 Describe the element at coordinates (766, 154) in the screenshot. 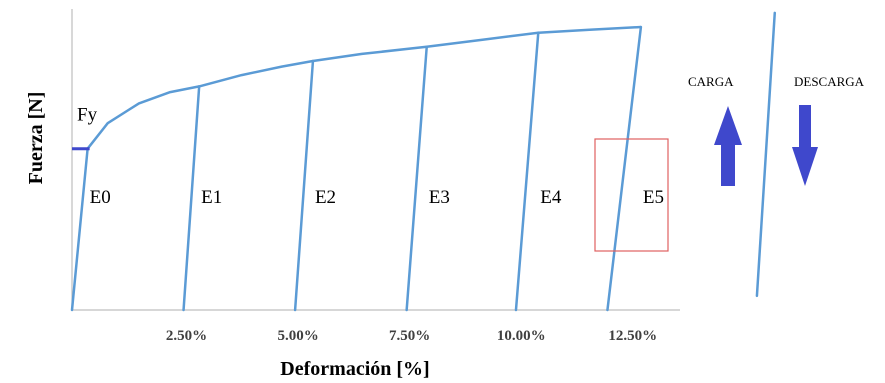

I see `detail-unload-line` at that location.